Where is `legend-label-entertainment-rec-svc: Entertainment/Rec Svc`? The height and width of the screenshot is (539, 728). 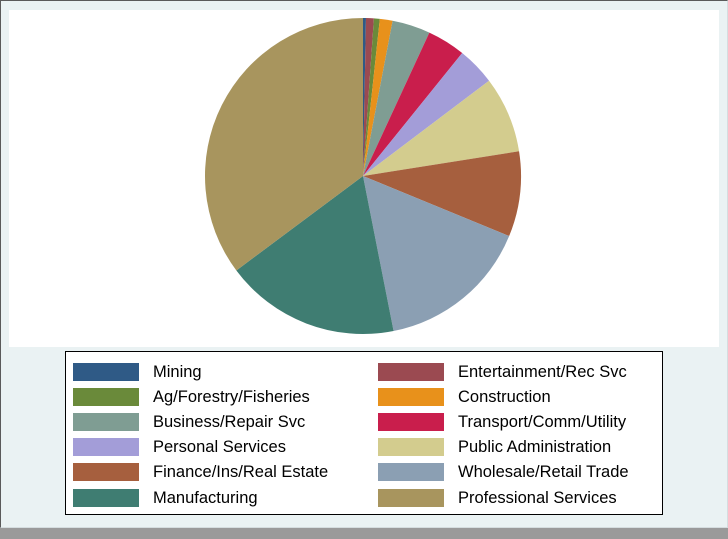
legend-label-entertainment-rec-svc: Entertainment/Rec Svc is located at coordinates (542, 371).